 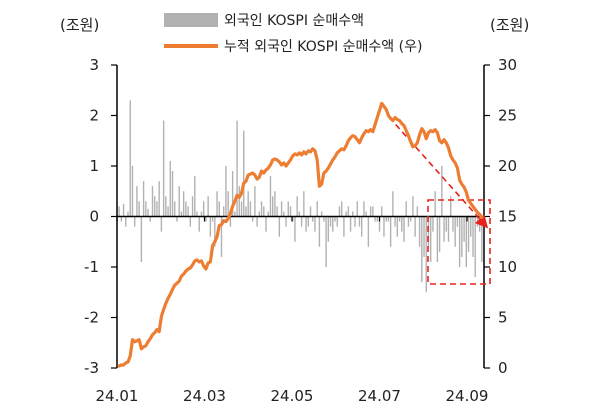 What do you see at coordinates (379, 396) in the screenshot?
I see `x-tick-label: 24.07` at bounding box center [379, 396].